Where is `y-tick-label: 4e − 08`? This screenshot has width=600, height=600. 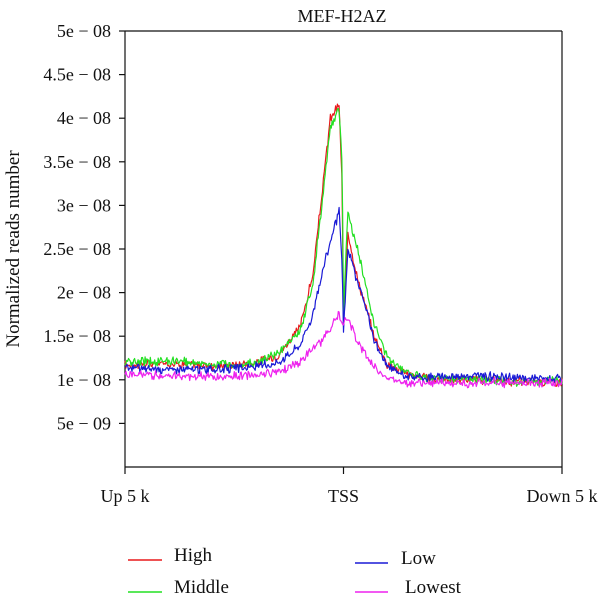 y-tick-label: 4e − 08 is located at coordinates (84, 118).